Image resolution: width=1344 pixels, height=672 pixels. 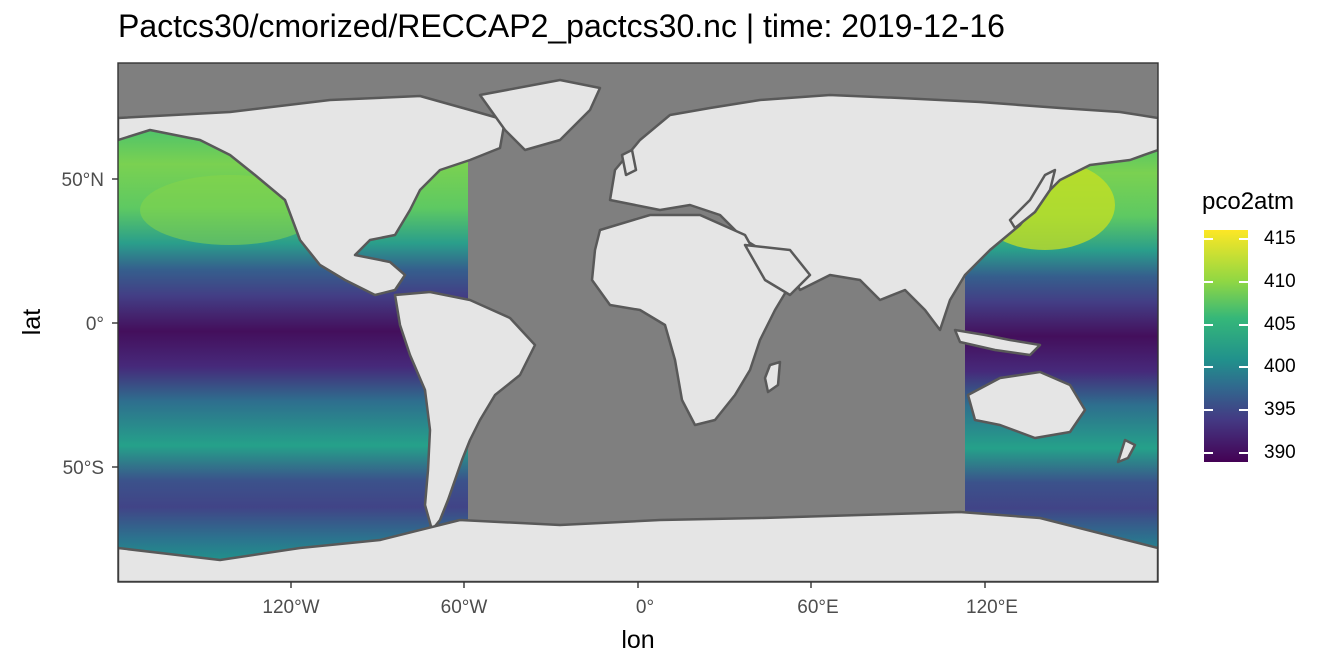 What do you see at coordinates (465, 411) in the screenshot?
I see `south-america-landmass` at bounding box center [465, 411].